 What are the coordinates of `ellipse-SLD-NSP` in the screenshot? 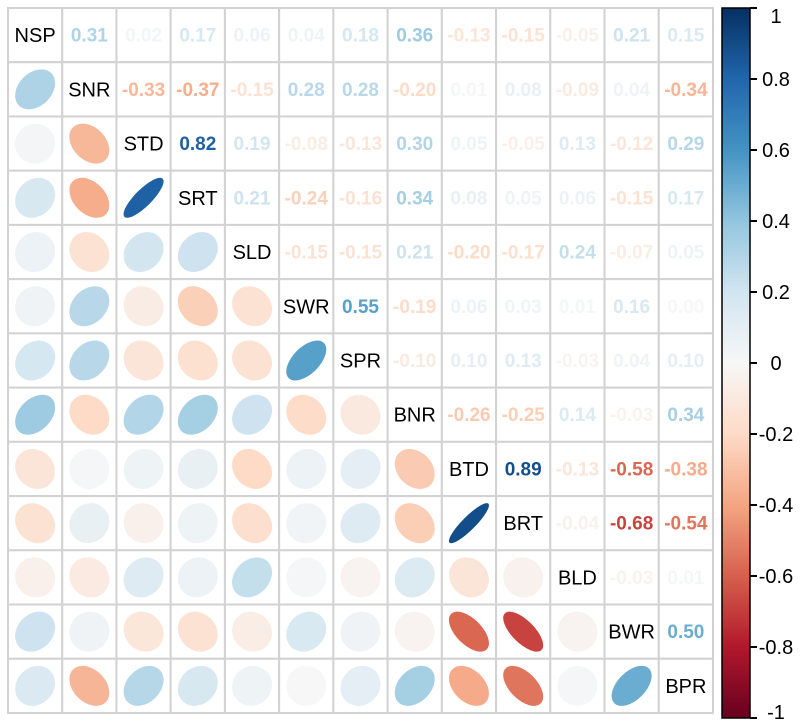 It's located at (35, 252).